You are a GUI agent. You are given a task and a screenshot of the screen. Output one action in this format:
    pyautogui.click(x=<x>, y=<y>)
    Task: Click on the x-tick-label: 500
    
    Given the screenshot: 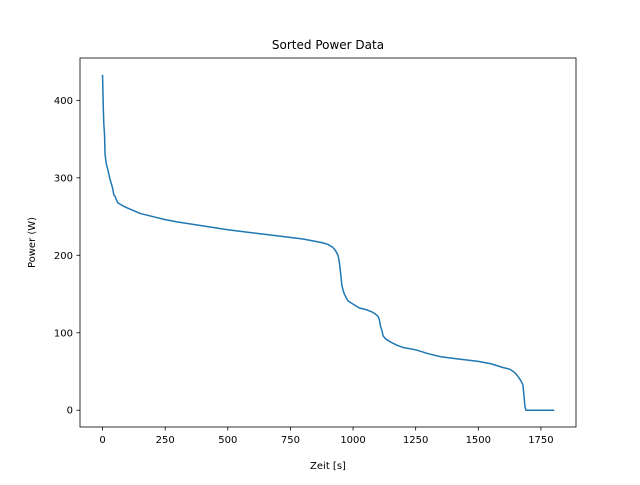 What is the action you would take?
    pyautogui.click(x=227, y=440)
    